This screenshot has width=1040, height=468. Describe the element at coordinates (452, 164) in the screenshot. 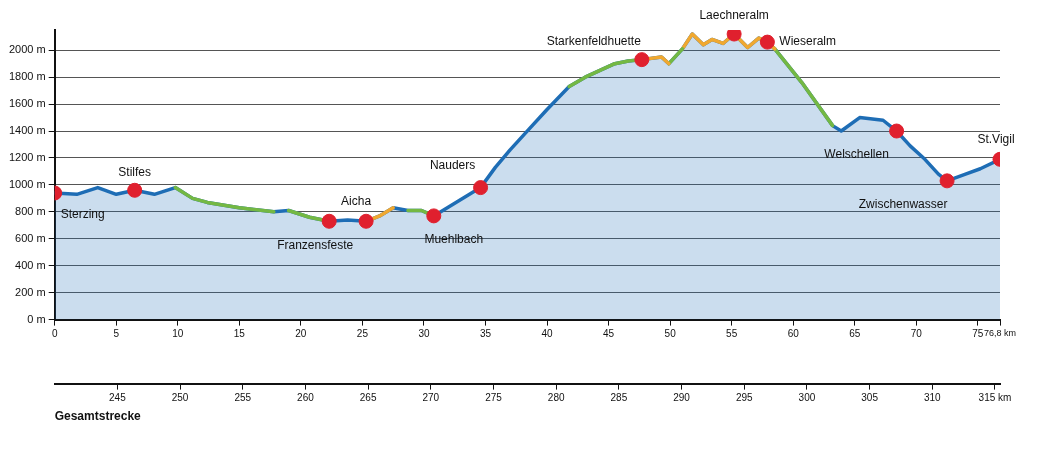

I see `annotation: Nauders` at that location.